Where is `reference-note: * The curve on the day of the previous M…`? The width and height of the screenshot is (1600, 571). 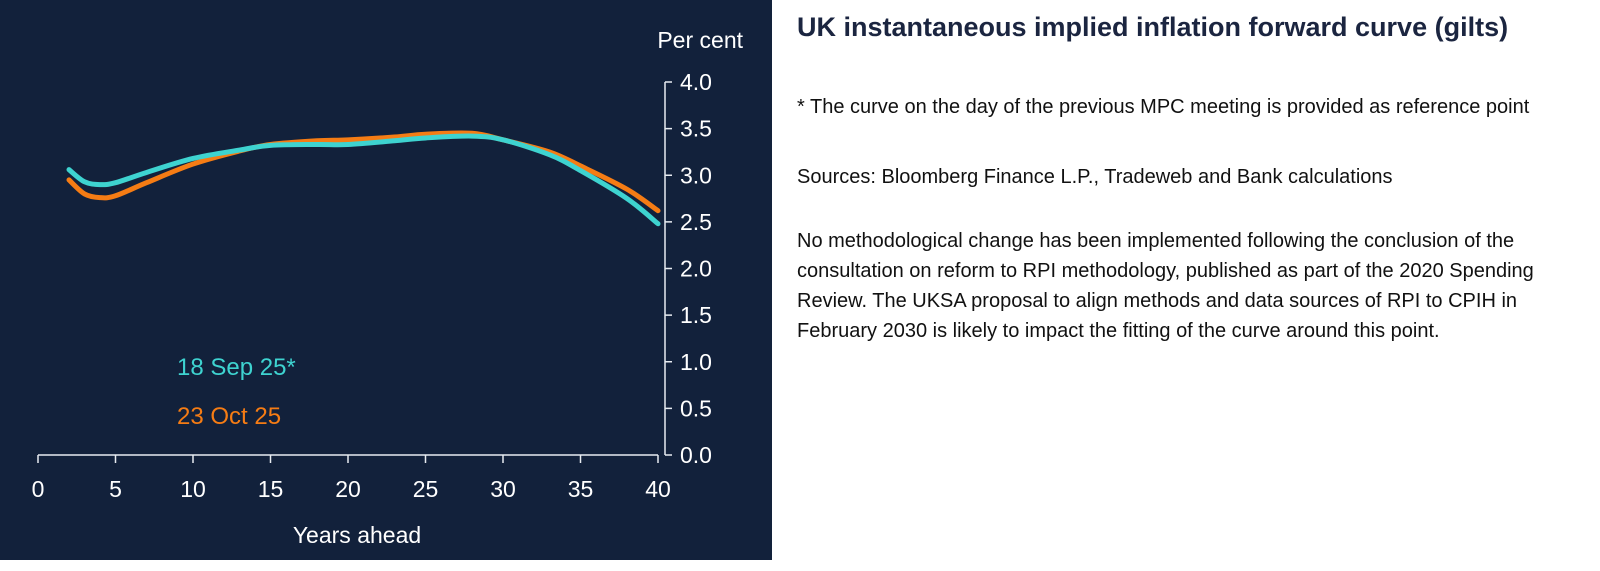
reference-note: * The curve on the day of the previous M… is located at coordinates (1163, 107).